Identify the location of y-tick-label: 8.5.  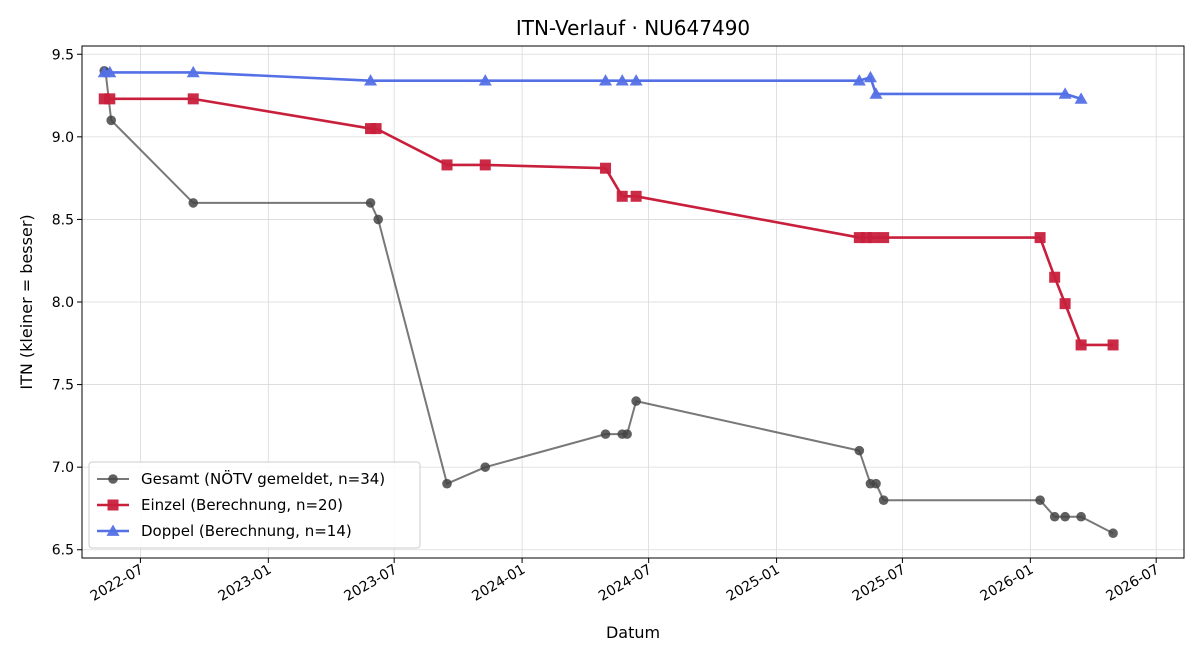
(63, 220).